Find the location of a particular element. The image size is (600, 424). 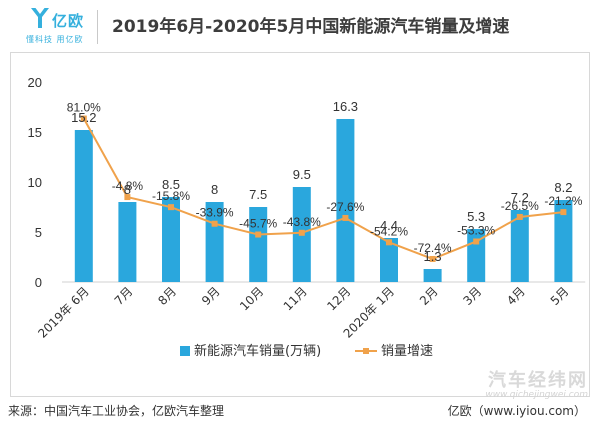

logo-tagline: 懂科技 用亿欧 is located at coordinates (55, 39).